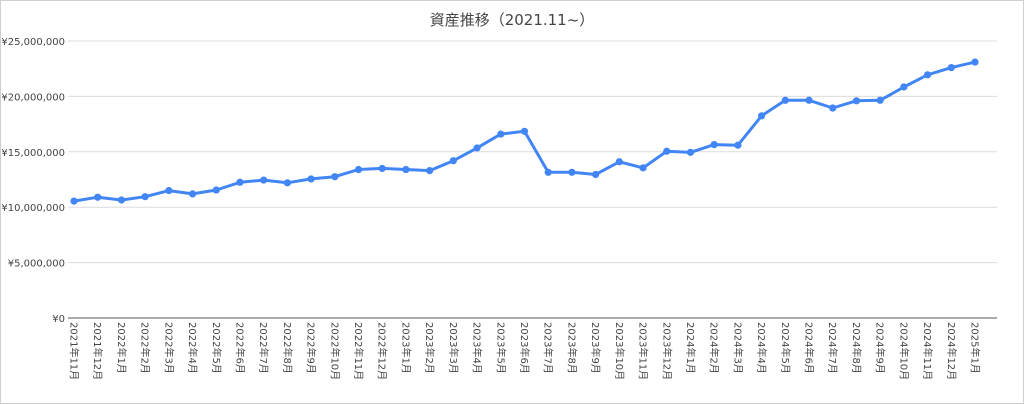 The image size is (1024, 404). What do you see at coordinates (36, 264) in the screenshot?
I see `y-tick-label: ¥5,000,000` at bounding box center [36, 264].